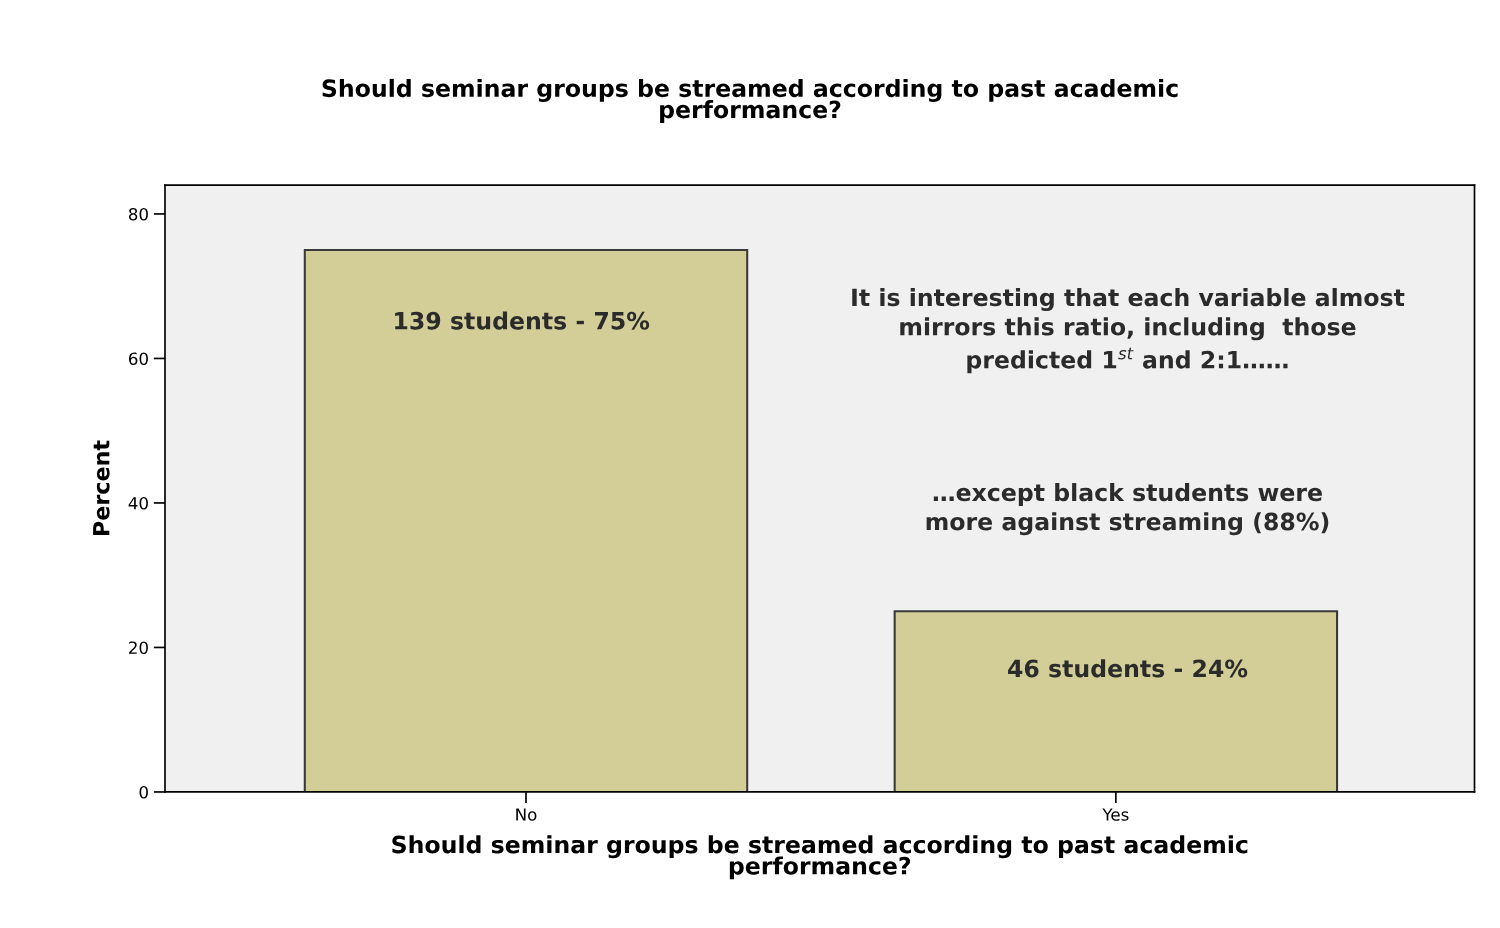 Image resolution: width=1500 pixels, height=928 pixels. I want to click on chart-title: Should seminar groups be streamed according to past academic performance?, so click(750, 100).